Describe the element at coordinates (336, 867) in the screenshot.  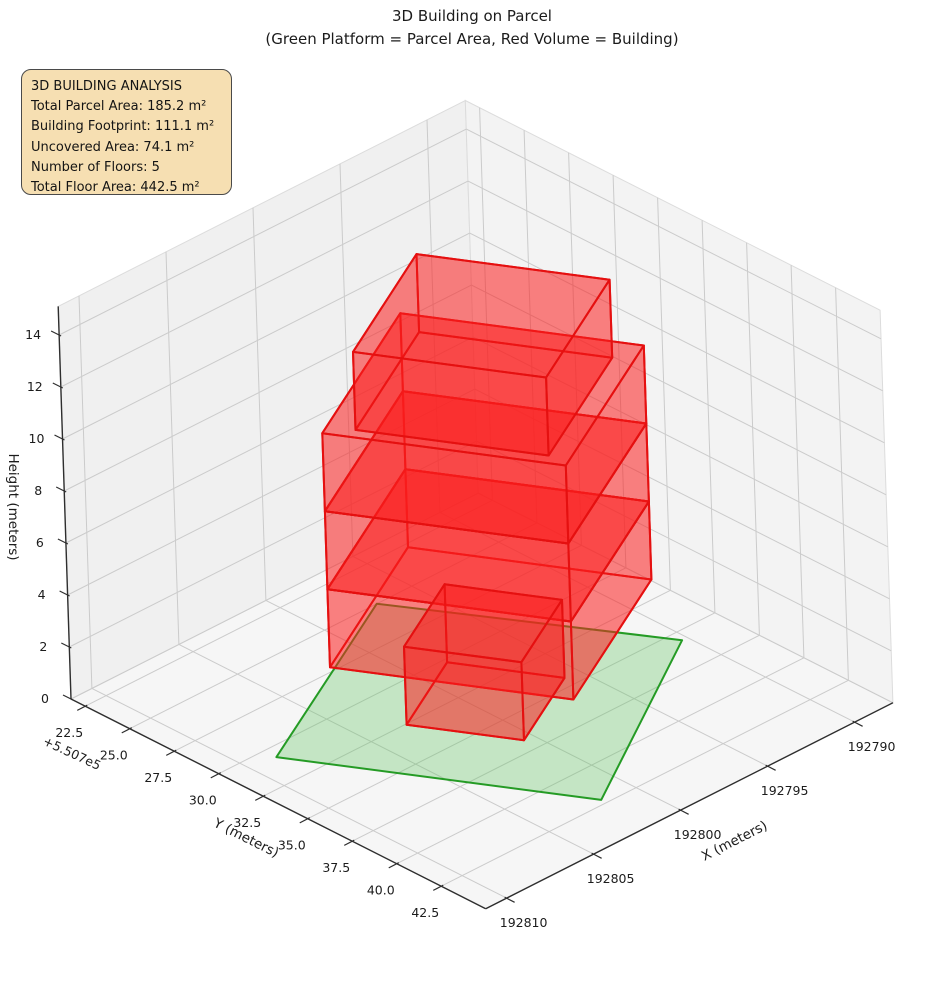
I see `svg-text: 37.5` at that location.